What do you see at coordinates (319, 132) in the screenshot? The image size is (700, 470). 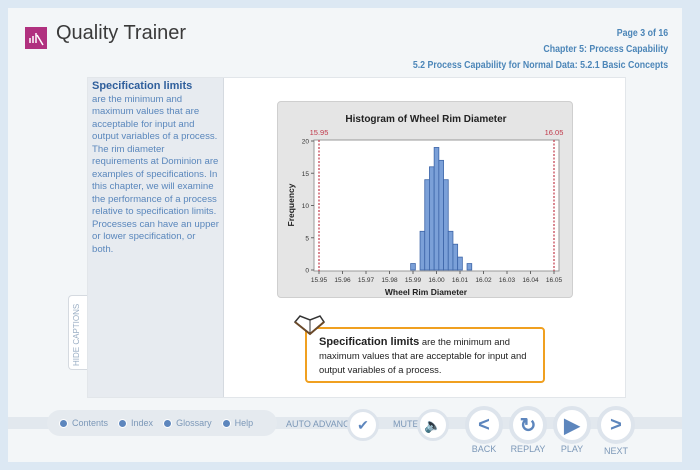 I see `spec-limit-label: 15.95` at bounding box center [319, 132].